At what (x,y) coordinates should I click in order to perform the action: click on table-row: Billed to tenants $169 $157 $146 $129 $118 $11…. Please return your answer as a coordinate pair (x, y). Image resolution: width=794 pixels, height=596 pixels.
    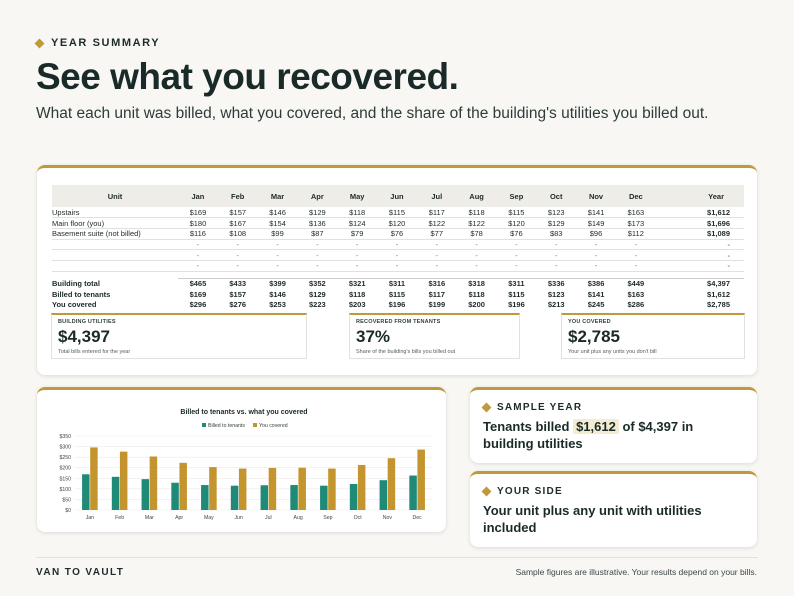
    Looking at the image, I should click on (398, 294).